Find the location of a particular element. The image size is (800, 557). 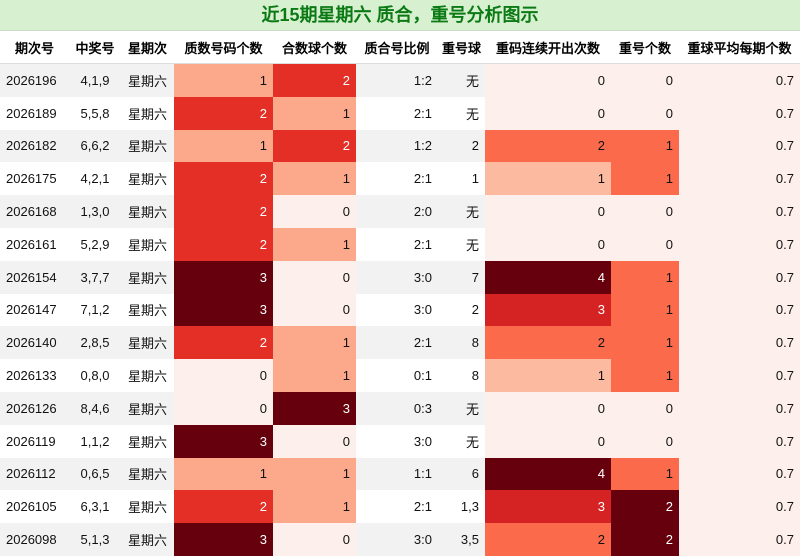

col-header-repeat-ball: 重号球 is located at coordinates (461, 47).